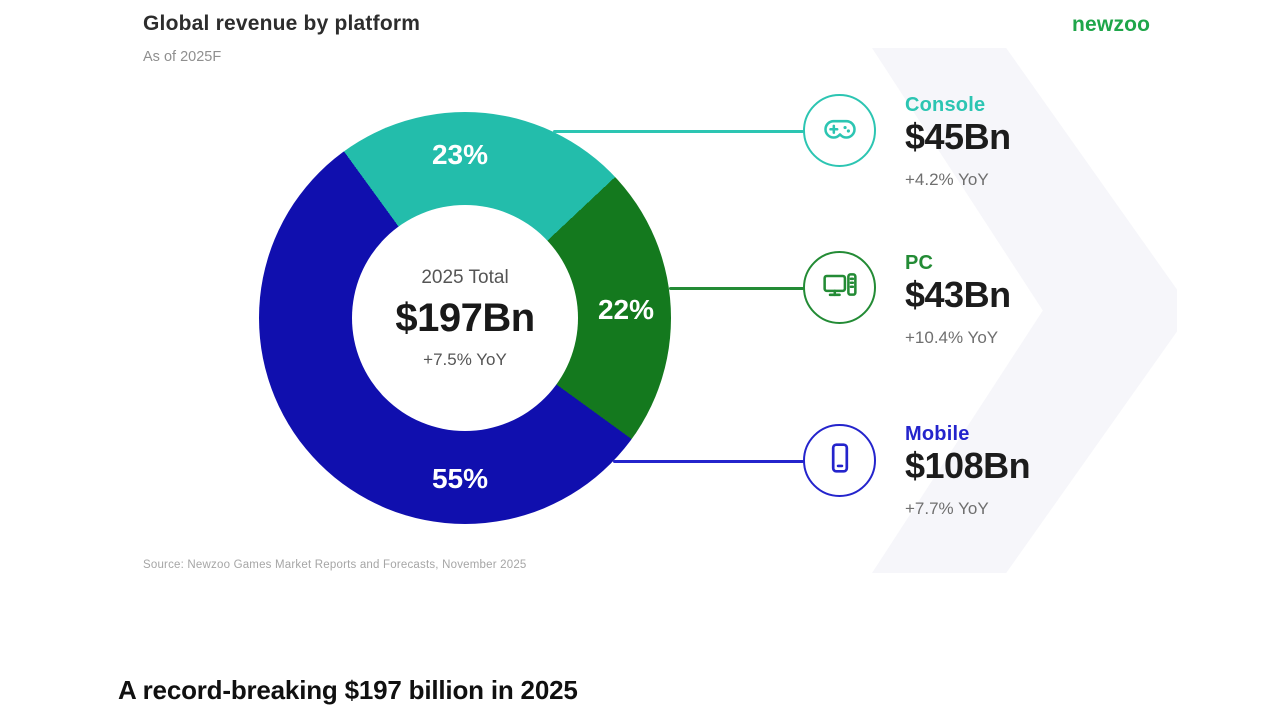 The image size is (1280, 720). I want to click on donut-center: 2025 Total $197Bn +7.5% YoY, so click(465, 318).